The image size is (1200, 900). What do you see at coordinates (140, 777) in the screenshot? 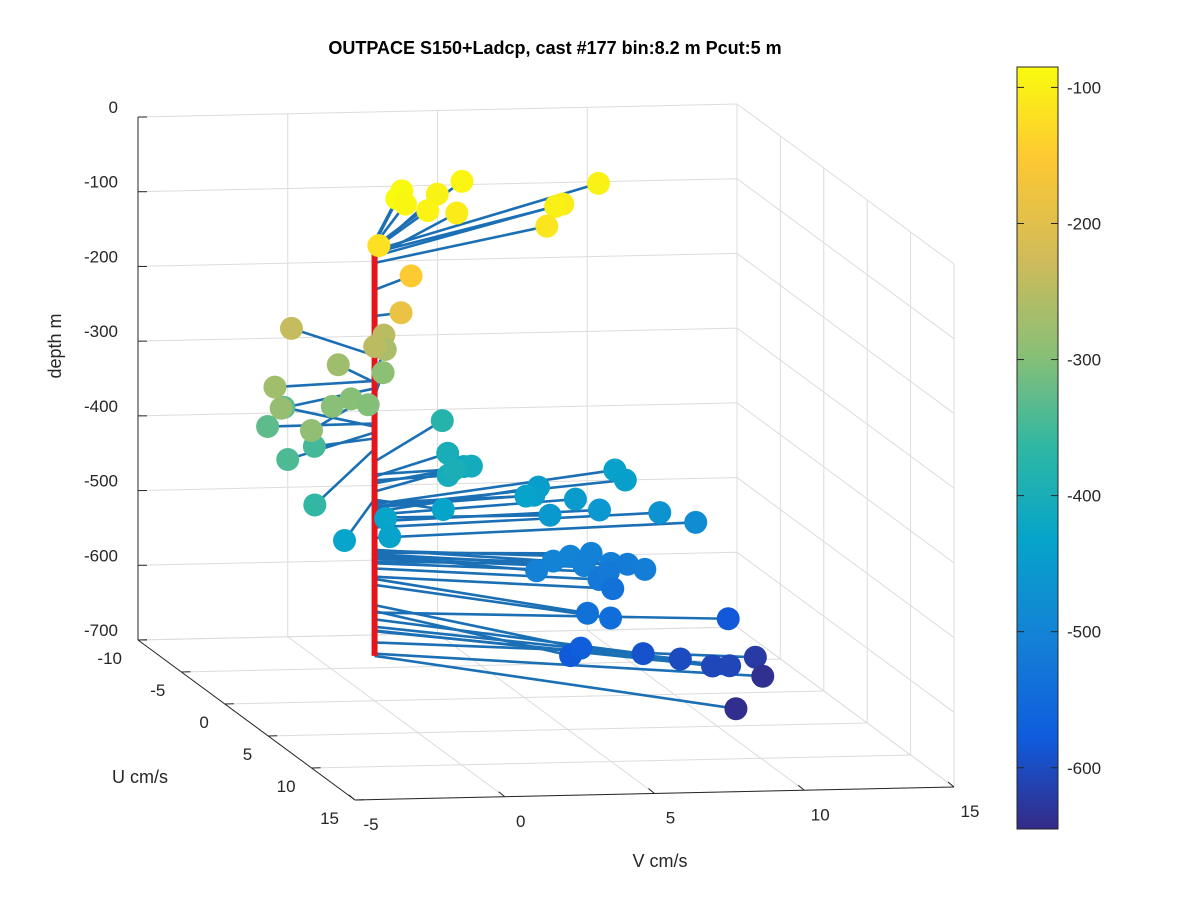
I see `y-axis-label: U cm/s` at bounding box center [140, 777].